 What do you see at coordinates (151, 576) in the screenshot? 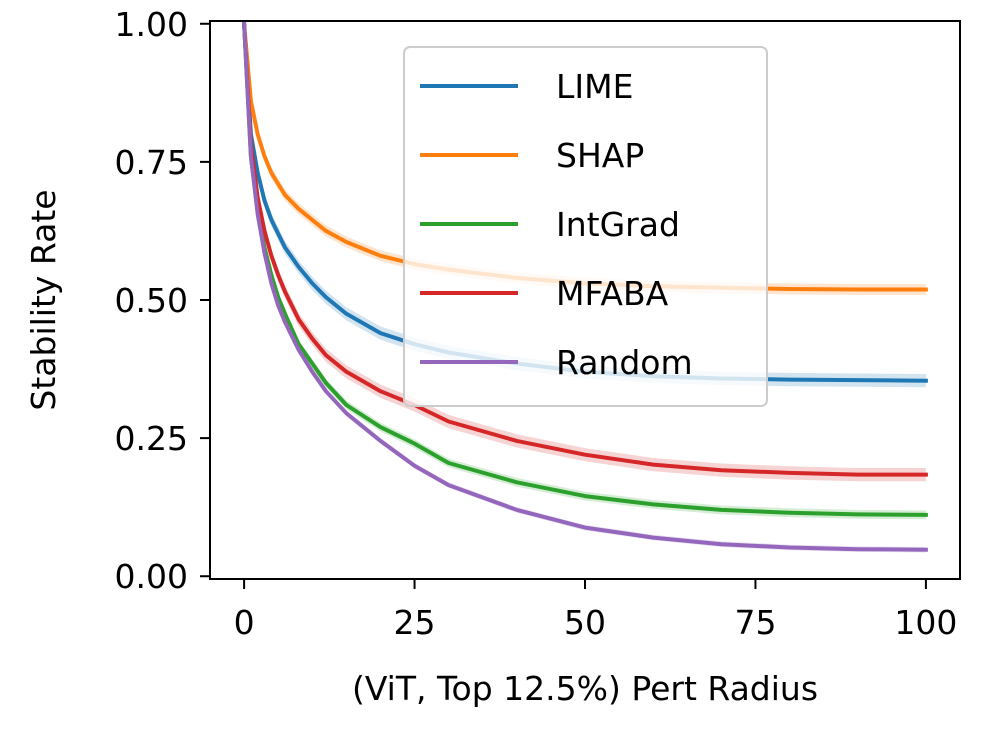
I see `y-tick-label: 0.00` at bounding box center [151, 576].